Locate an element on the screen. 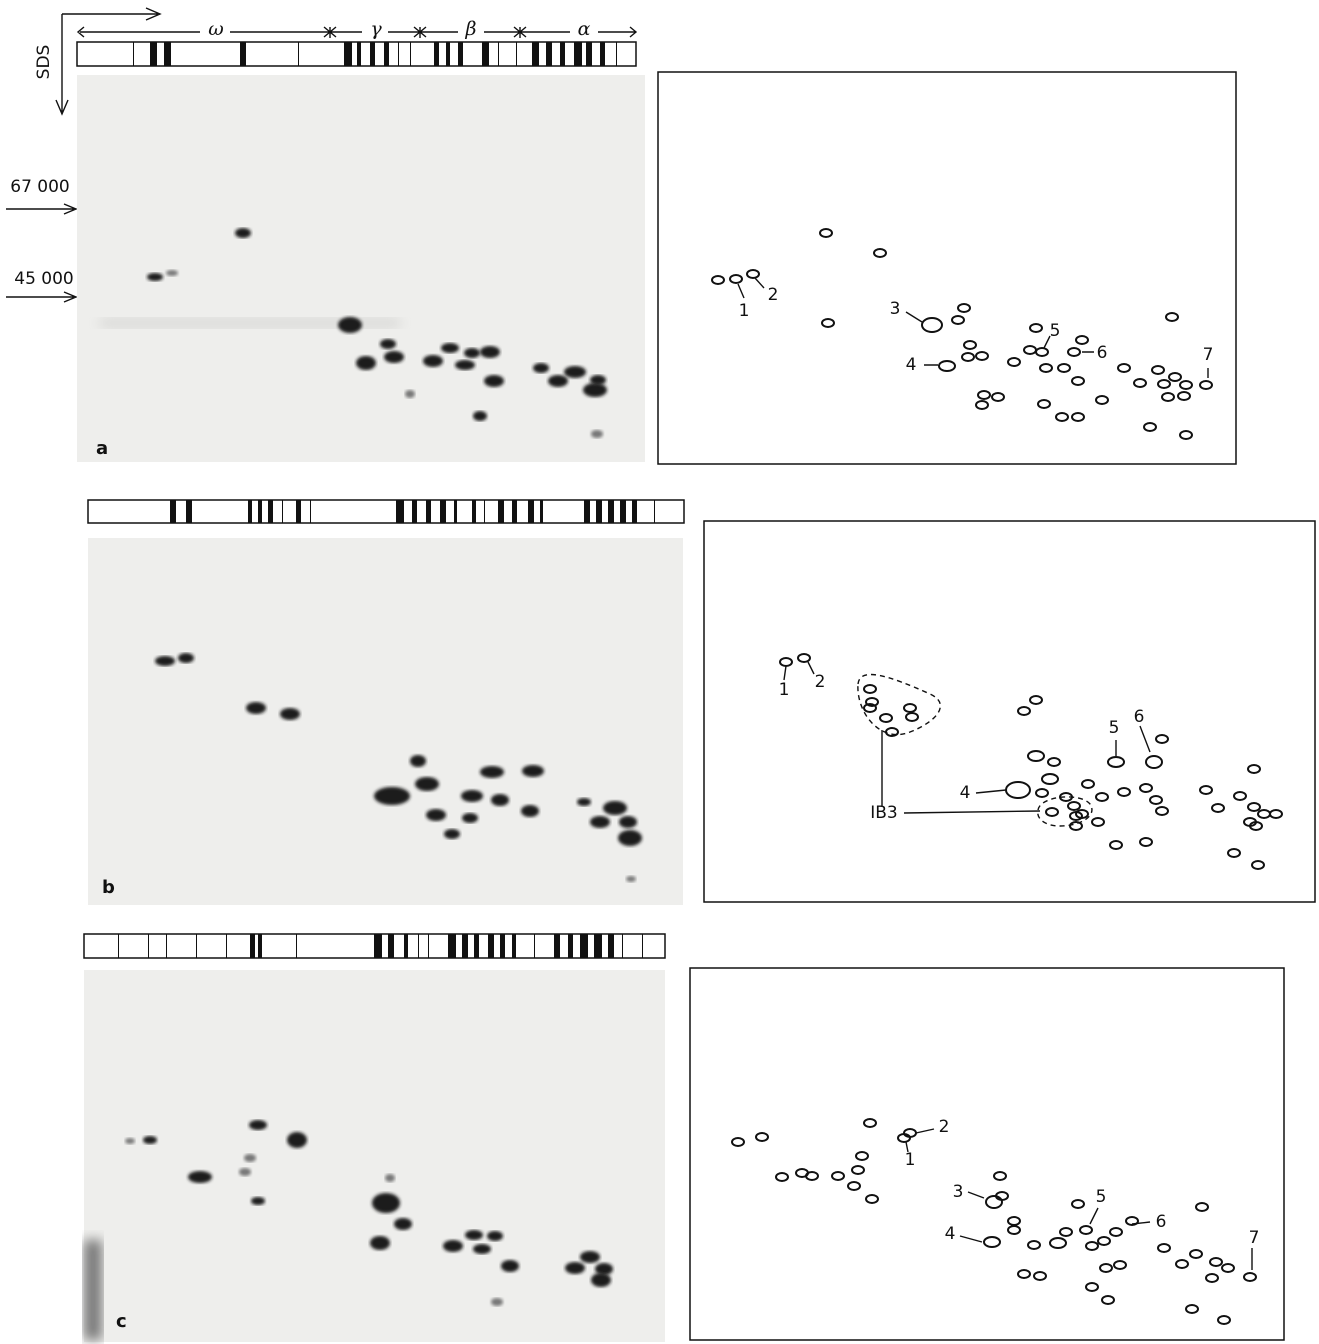 Image resolution: width=1319 pixels, height=1344 pixels. spot-label: 2 is located at coordinates (773, 295).